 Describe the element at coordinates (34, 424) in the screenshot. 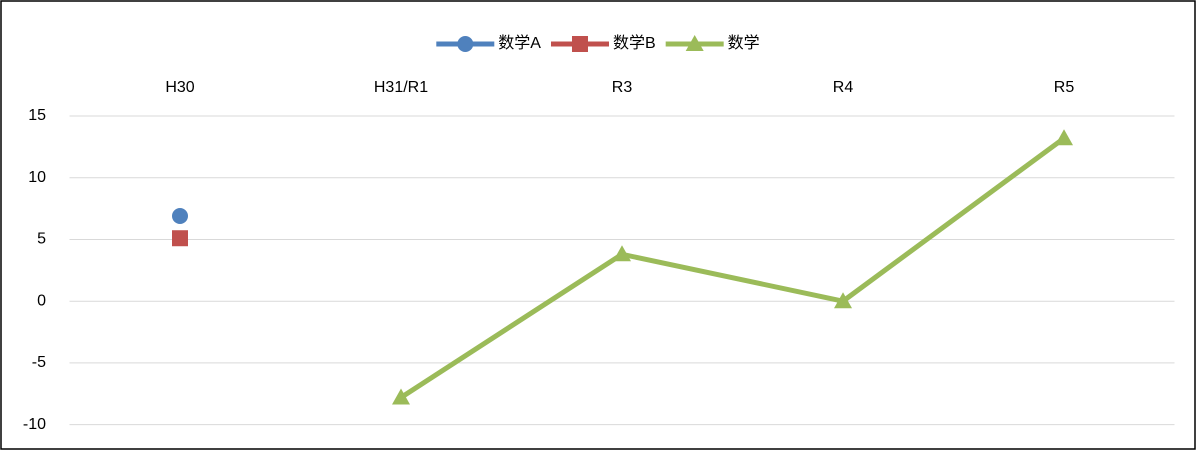

I see `y-tick-label: -10` at that location.